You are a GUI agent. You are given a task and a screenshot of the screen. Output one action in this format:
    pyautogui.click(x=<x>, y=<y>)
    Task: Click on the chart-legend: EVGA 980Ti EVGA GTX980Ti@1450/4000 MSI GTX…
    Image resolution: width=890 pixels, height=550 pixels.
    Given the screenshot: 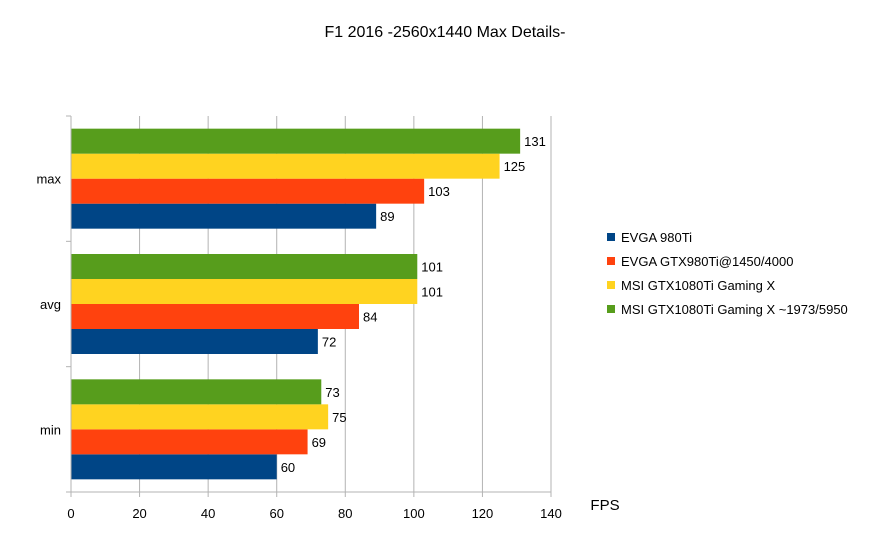 What is the action you would take?
    pyautogui.click(x=727, y=273)
    